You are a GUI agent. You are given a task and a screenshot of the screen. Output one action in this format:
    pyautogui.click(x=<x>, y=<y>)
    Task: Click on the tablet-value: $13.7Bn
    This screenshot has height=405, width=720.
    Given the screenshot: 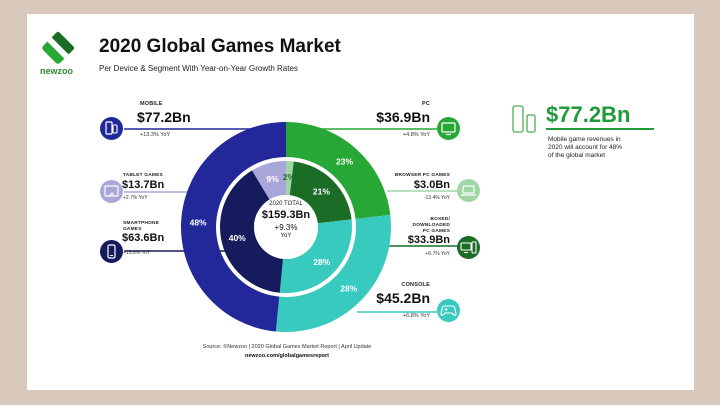 What is the action you would take?
    pyautogui.click(x=143, y=185)
    